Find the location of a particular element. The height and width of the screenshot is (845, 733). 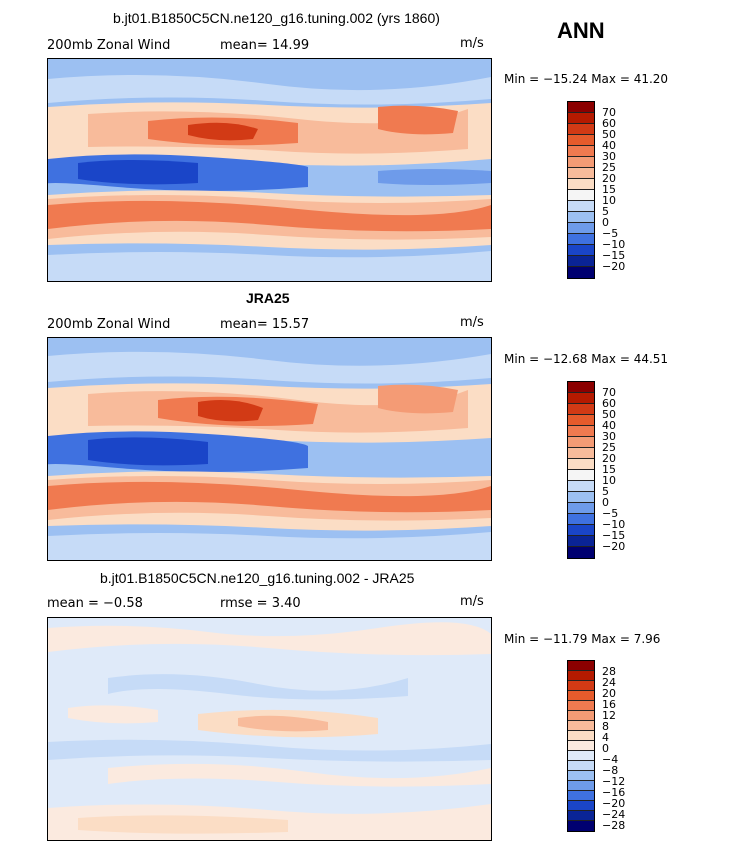

panel2-minmax-label: Min = −12.68 Max = 44.51 is located at coordinates (586, 359).